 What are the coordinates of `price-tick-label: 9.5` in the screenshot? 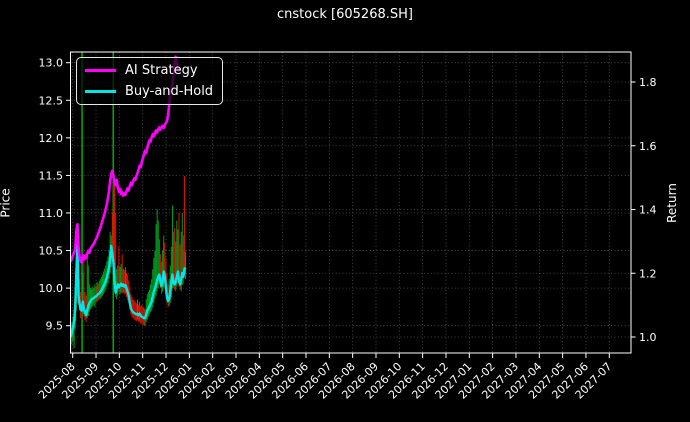 It's located at (55, 326).